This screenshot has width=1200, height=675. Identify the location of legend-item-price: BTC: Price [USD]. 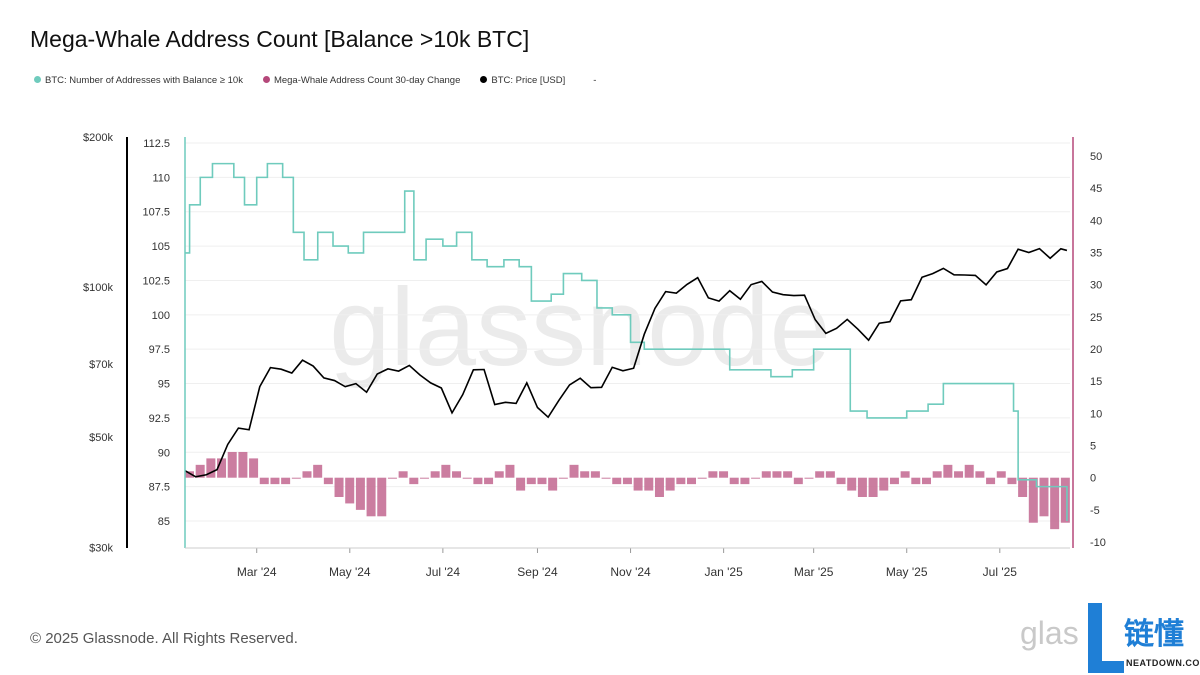
(522, 80).